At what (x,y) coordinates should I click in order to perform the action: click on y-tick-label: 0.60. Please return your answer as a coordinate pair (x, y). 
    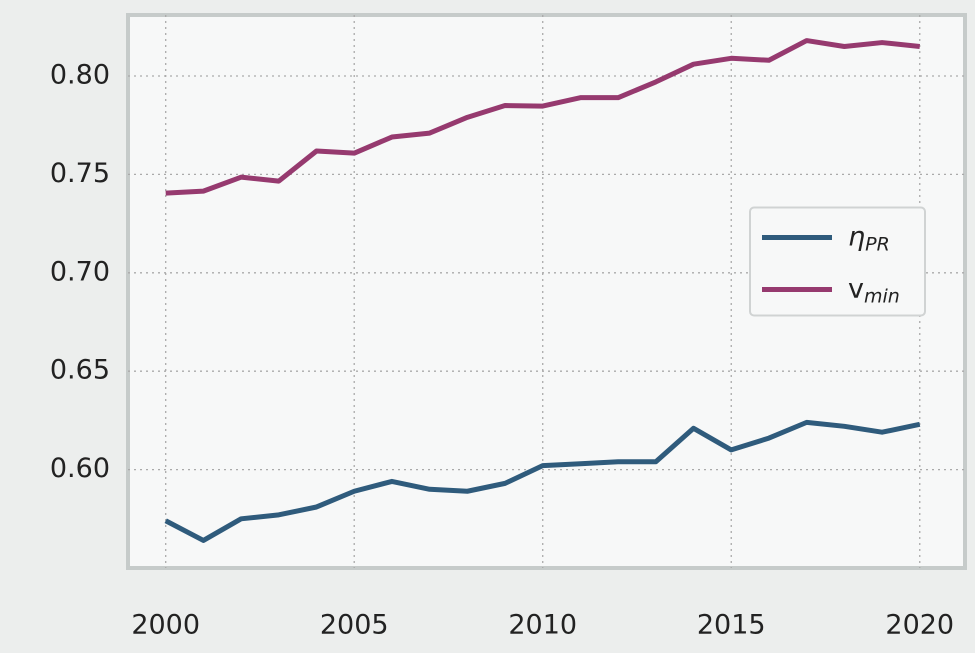
    Looking at the image, I should click on (80, 468).